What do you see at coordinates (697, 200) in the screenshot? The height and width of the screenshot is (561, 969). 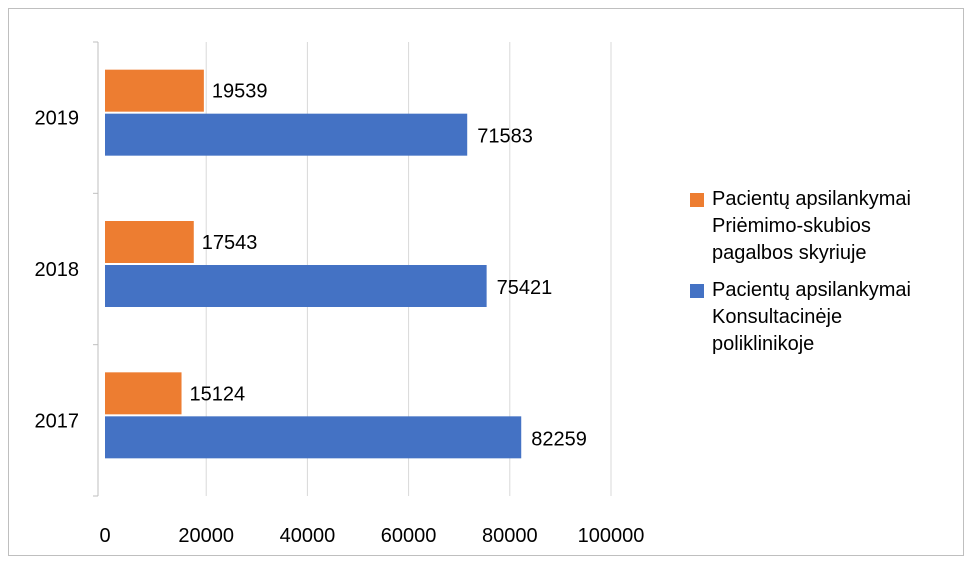 I see `legend-swatch-emergency` at bounding box center [697, 200].